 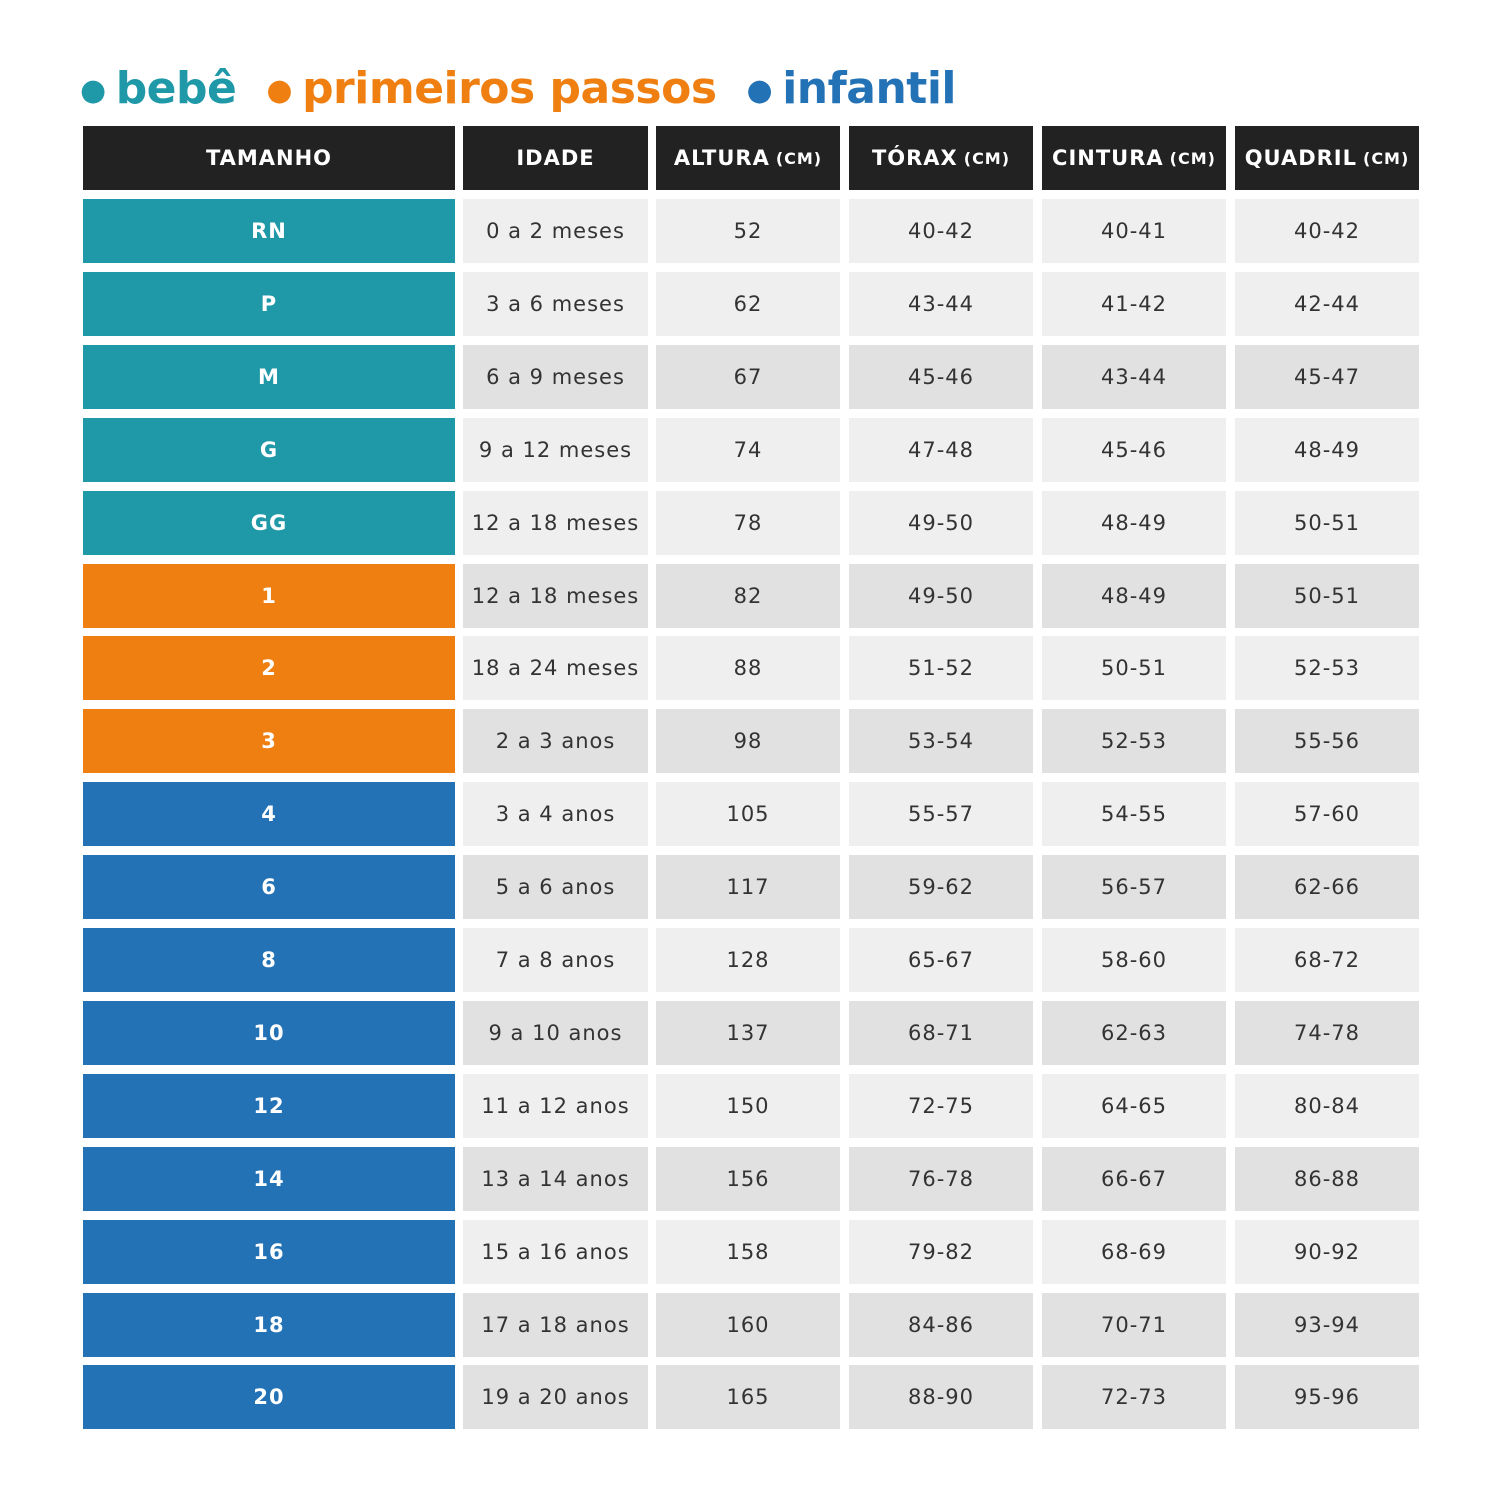 I want to click on column-header: ALTURA (CM), so click(x=748, y=158).